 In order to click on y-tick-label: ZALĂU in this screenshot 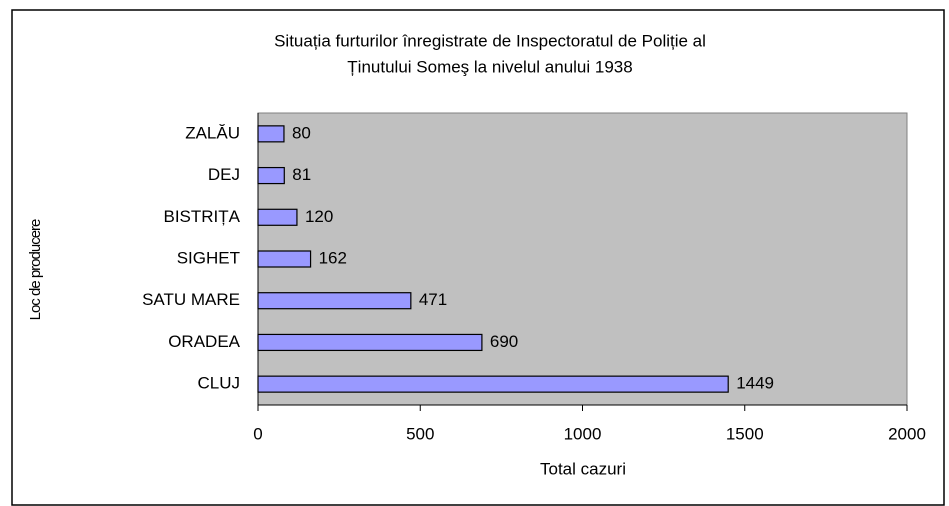, I will do `click(212, 132)`.